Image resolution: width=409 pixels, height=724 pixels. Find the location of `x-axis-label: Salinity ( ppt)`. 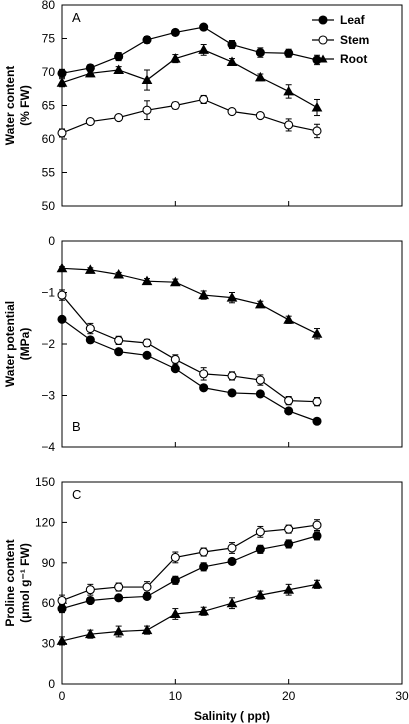

x-axis-label: Salinity ( ppt) is located at coordinates (232, 716).